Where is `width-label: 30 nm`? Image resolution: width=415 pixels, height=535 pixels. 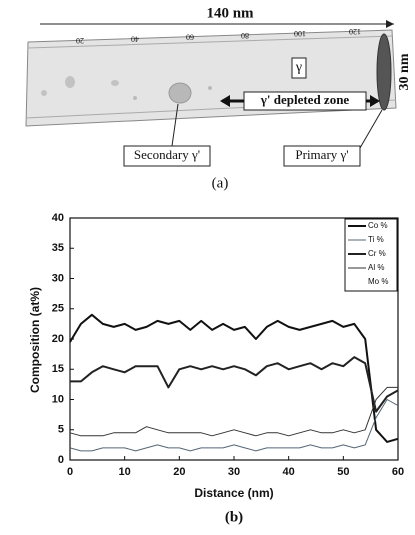
width-label: 30 nm is located at coordinates (404, 71).